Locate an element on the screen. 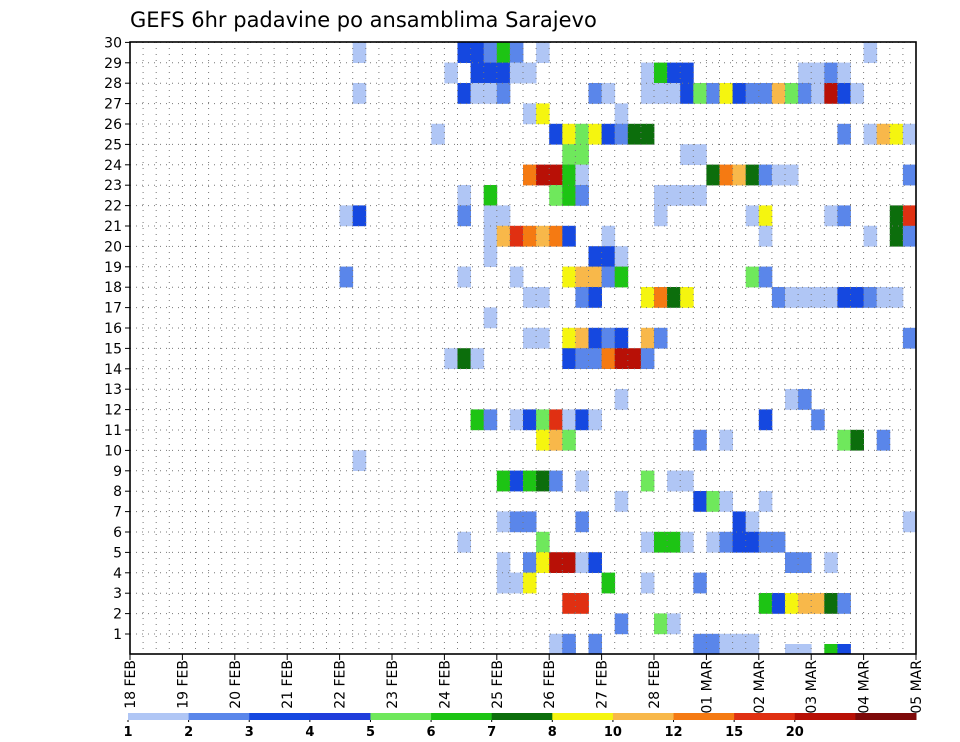 This screenshot has width=960, height=742. y-tick-label: 30 is located at coordinates (113, 43).